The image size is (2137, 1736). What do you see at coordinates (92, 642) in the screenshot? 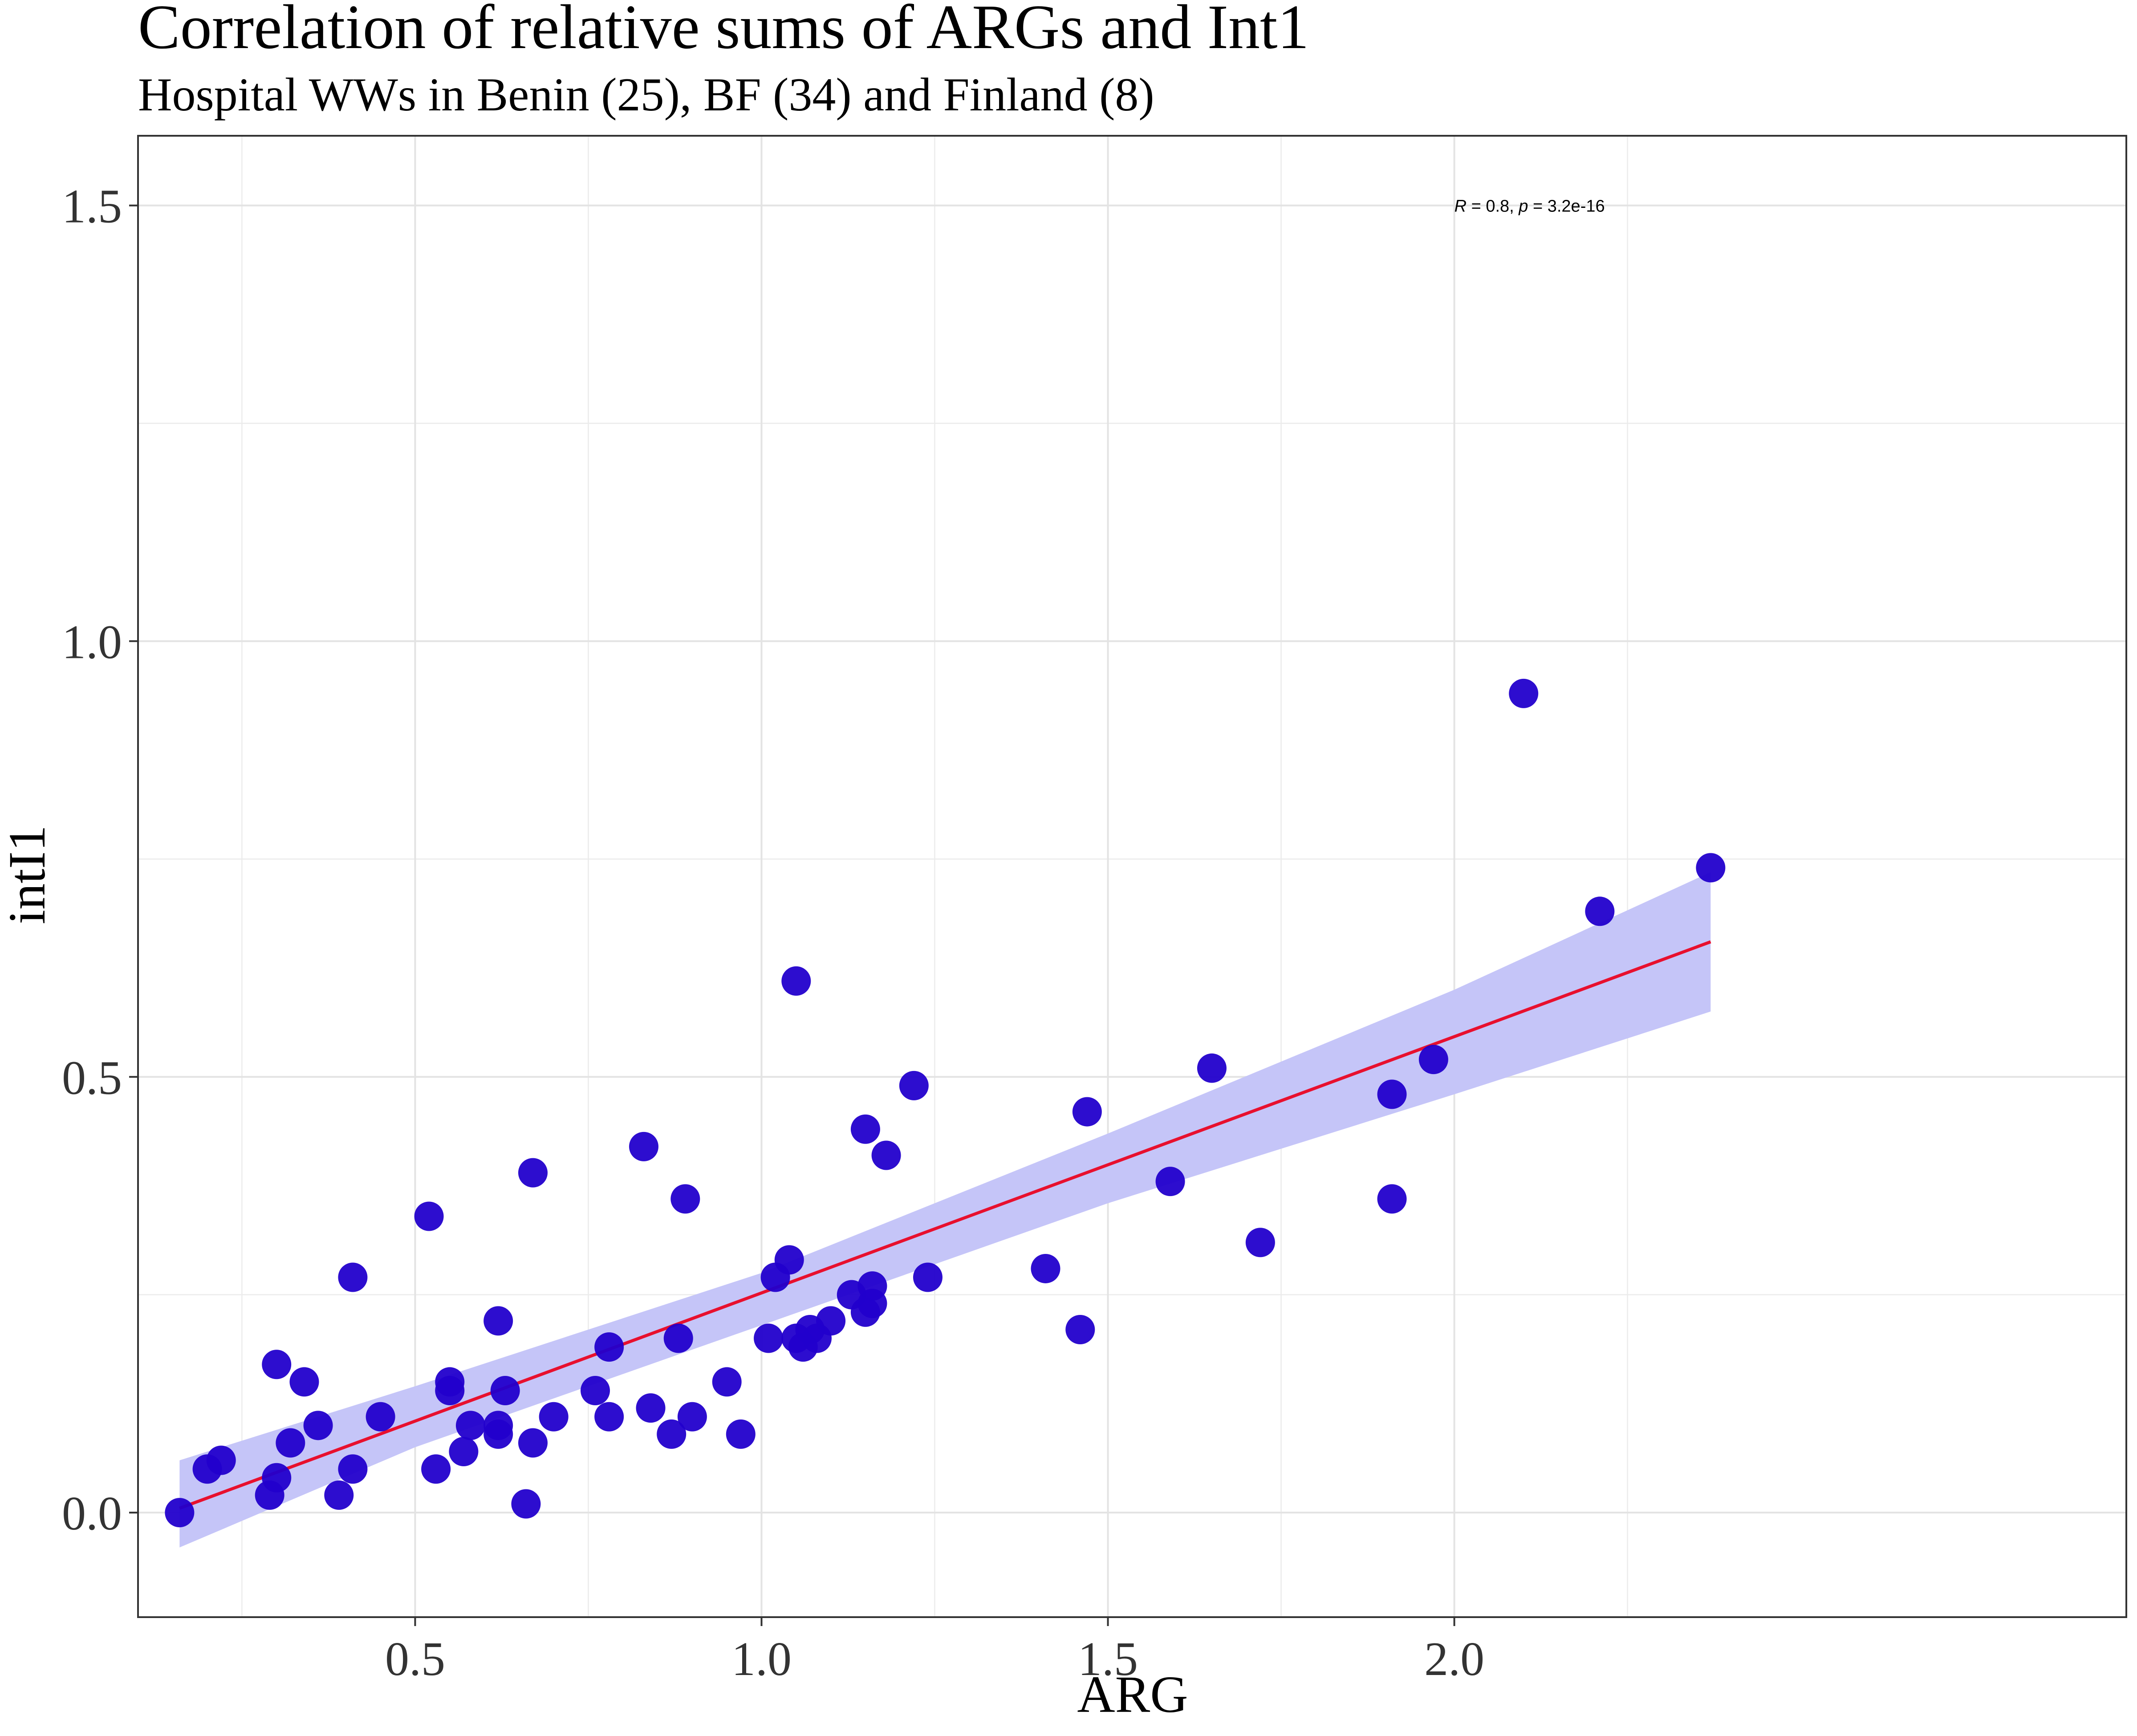
I see `y-tick-label: 1.0` at bounding box center [92, 642].